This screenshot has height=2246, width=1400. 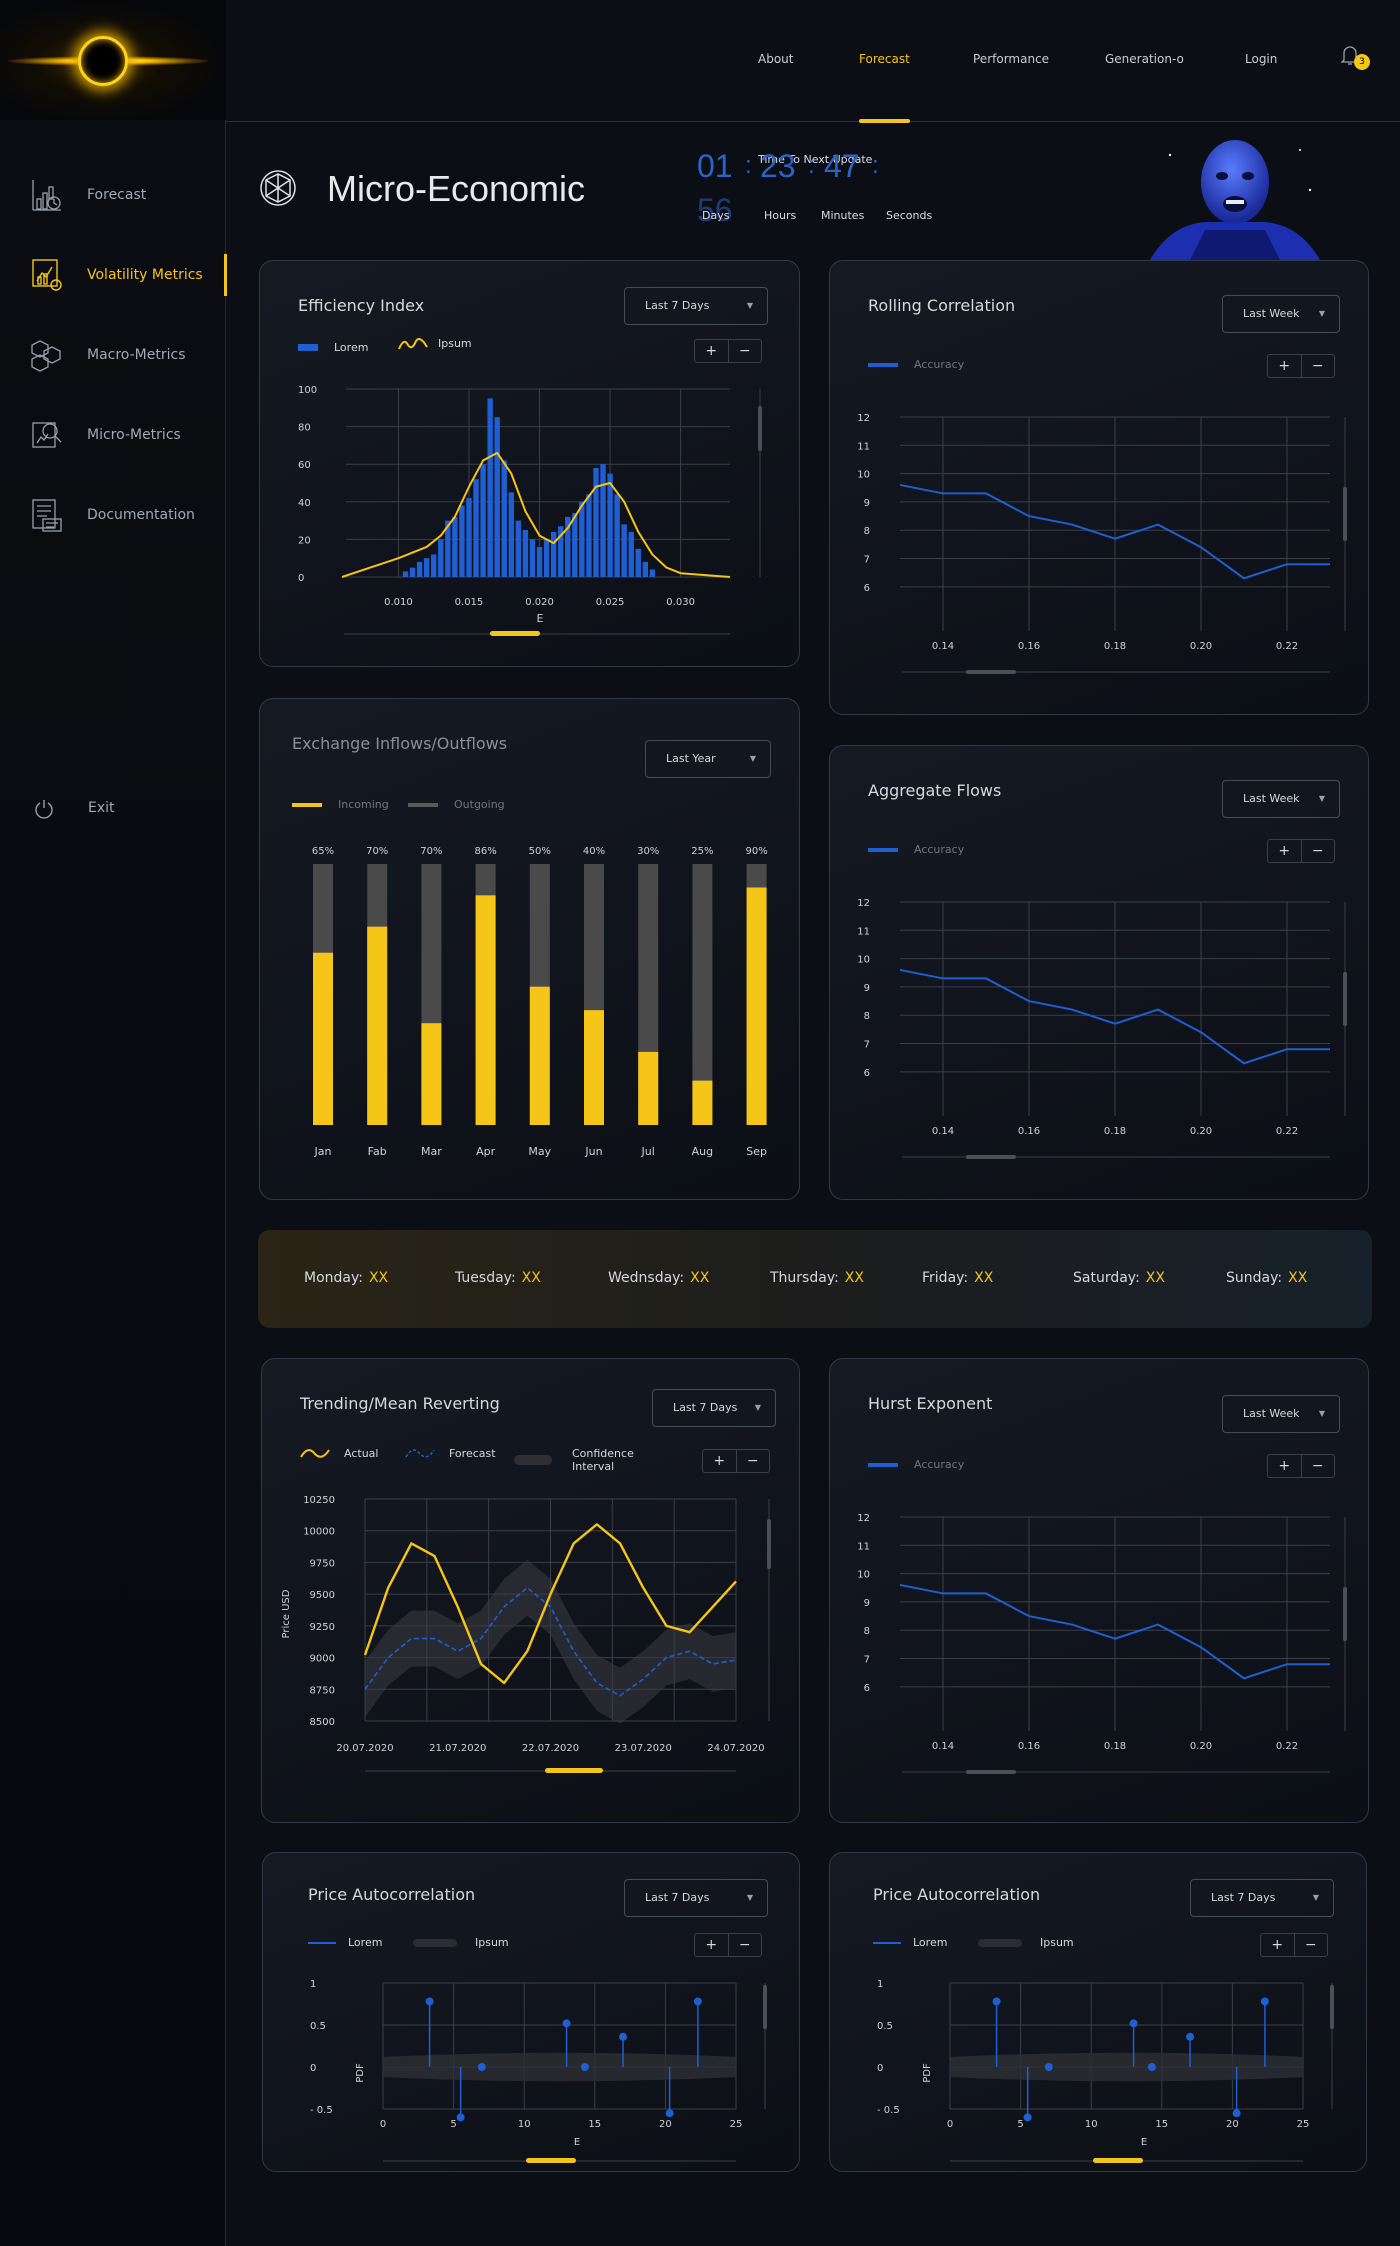 What do you see at coordinates (47, 515) in the screenshot?
I see `documentation-icon` at bounding box center [47, 515].